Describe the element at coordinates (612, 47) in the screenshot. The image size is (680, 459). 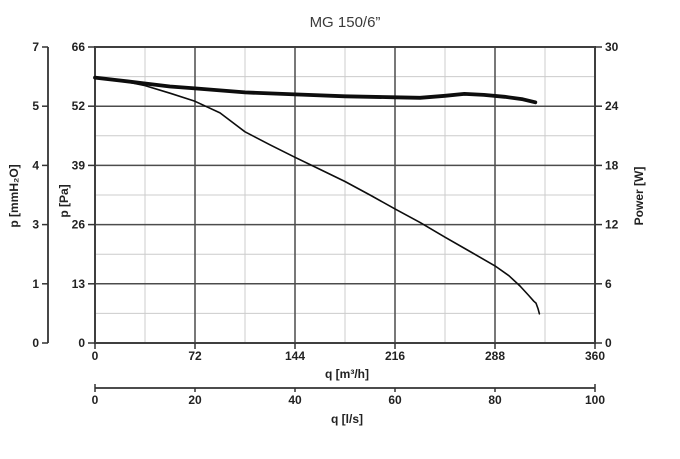
I see `tick-label: 30` at that location.